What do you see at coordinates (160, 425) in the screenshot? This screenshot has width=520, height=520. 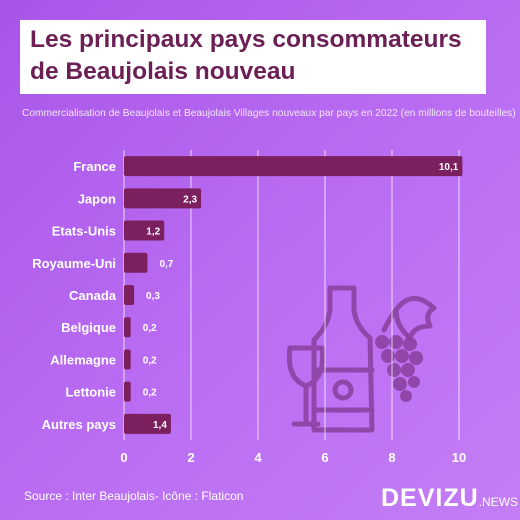 I see `data-label: 1,4` at bounding box center [160, 425].